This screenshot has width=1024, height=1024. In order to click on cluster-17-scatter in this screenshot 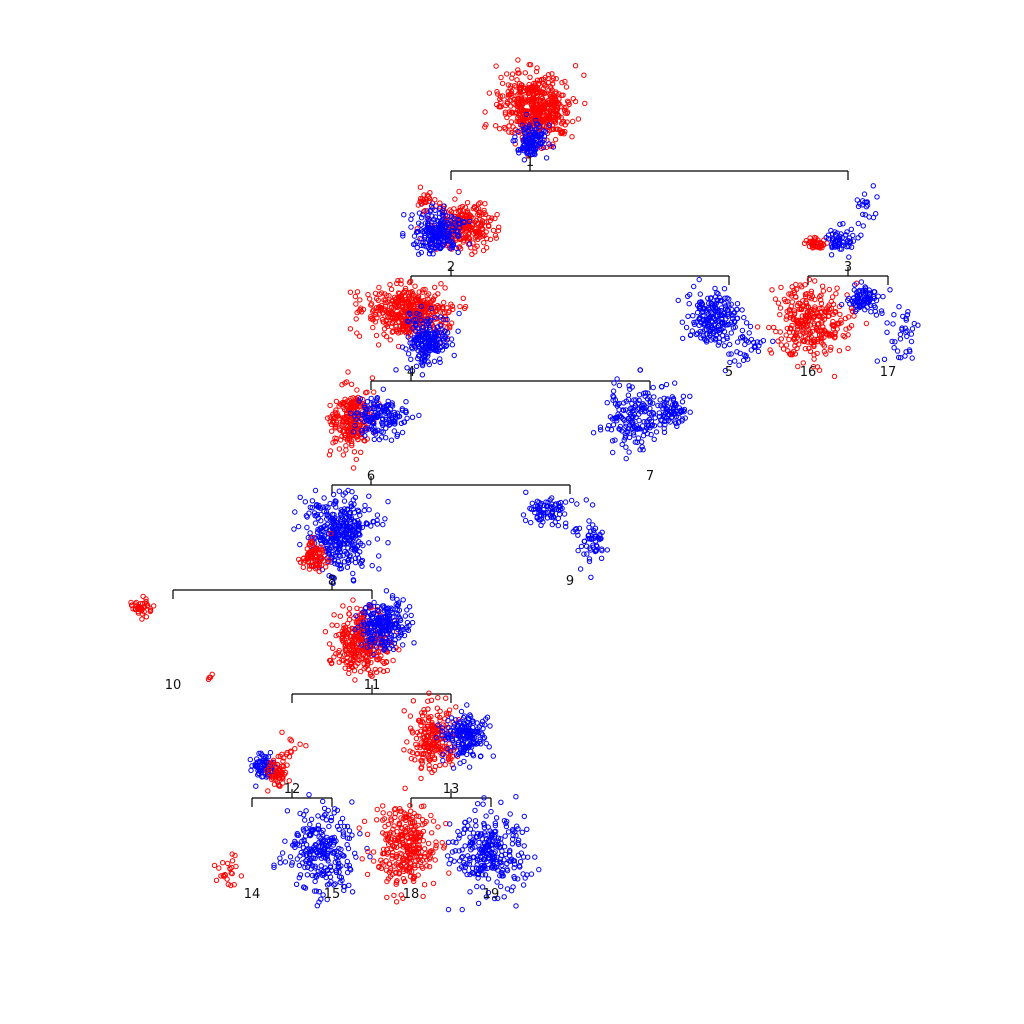, I will do `click(879, 321)`.